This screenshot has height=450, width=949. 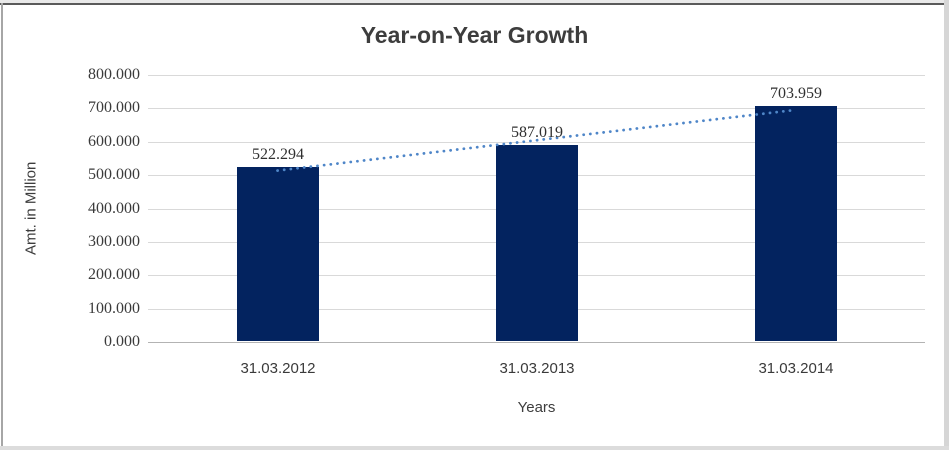 I want to click on frame-border-bottom, so click(x=474, y=448).